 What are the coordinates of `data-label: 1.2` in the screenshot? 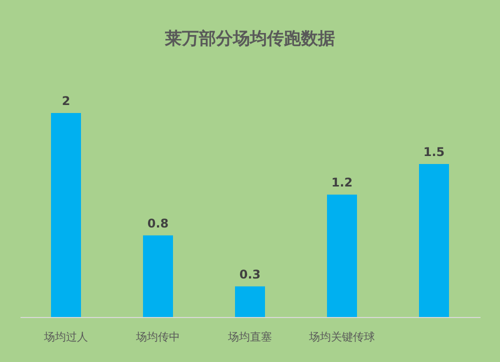 It's located at (342, 183).